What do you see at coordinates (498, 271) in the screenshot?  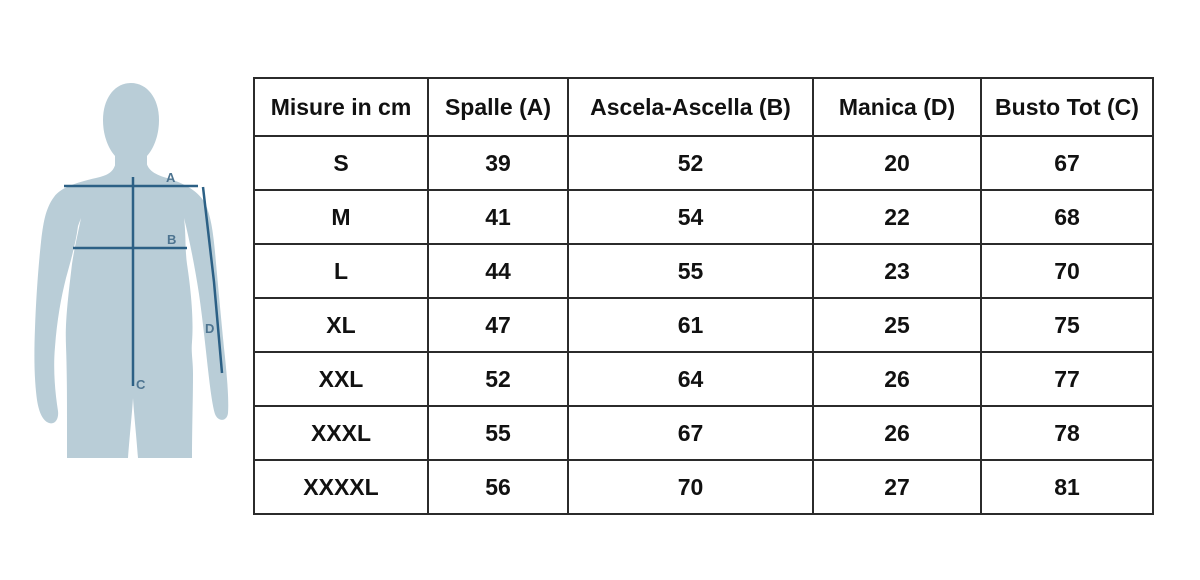 I see `measure-cell: 44` at bounding box center [498, 271].